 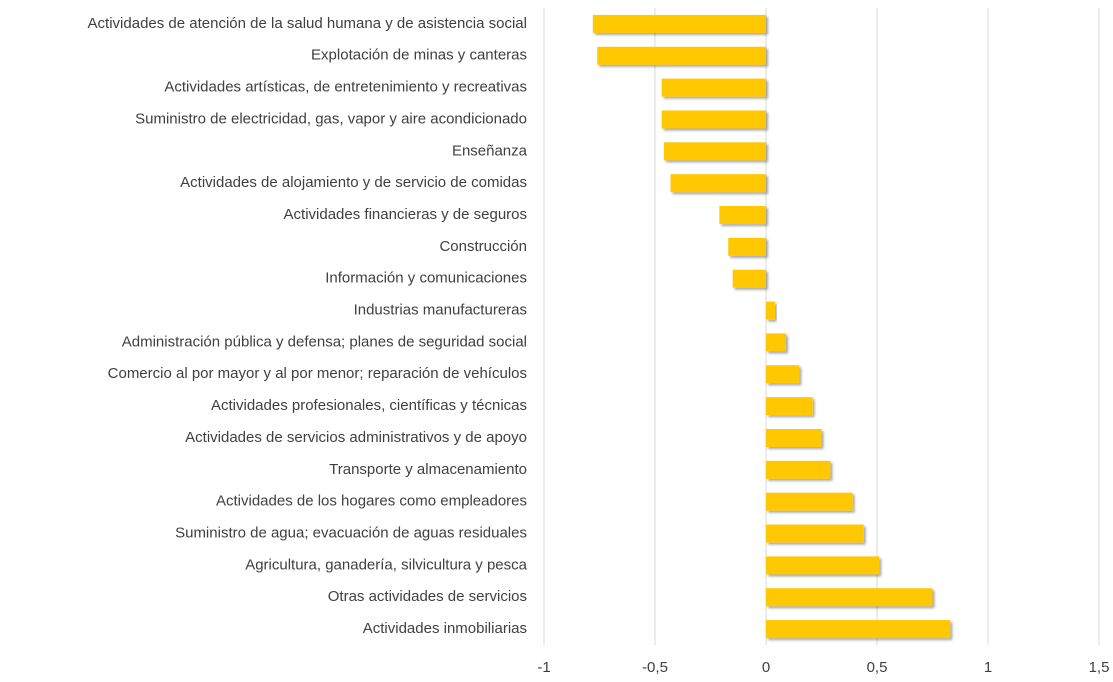 What do you see at coordinates (877, 667) in the screenshot?
I see `x-tick-label: 0,5` at bounding box center [877, 667].